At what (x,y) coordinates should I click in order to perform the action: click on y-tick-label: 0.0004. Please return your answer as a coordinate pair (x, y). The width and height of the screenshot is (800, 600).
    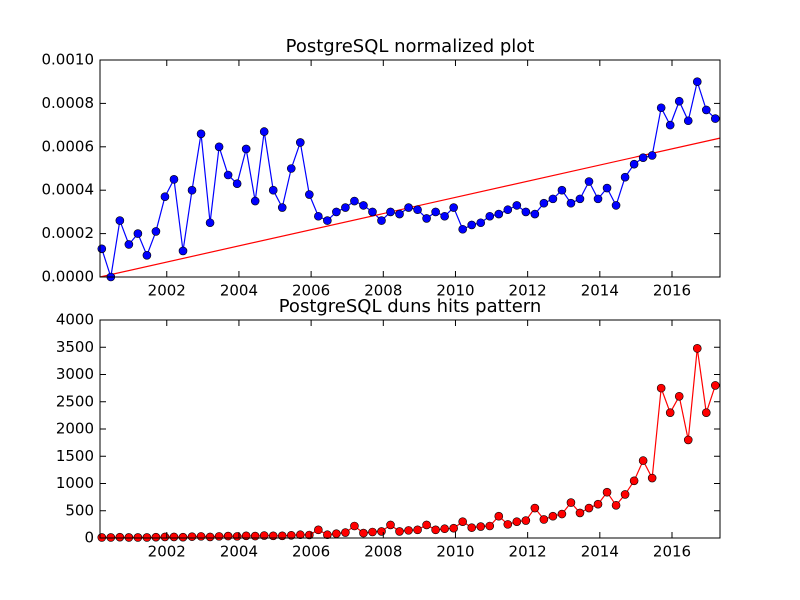
    Looking at the image, I should click on (68, 190).